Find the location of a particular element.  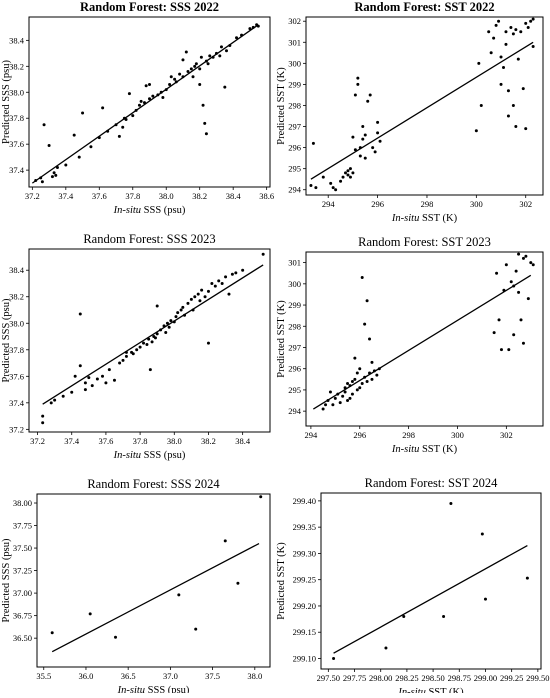

x-tick-label: 296 is located at coordinates (359, 435).